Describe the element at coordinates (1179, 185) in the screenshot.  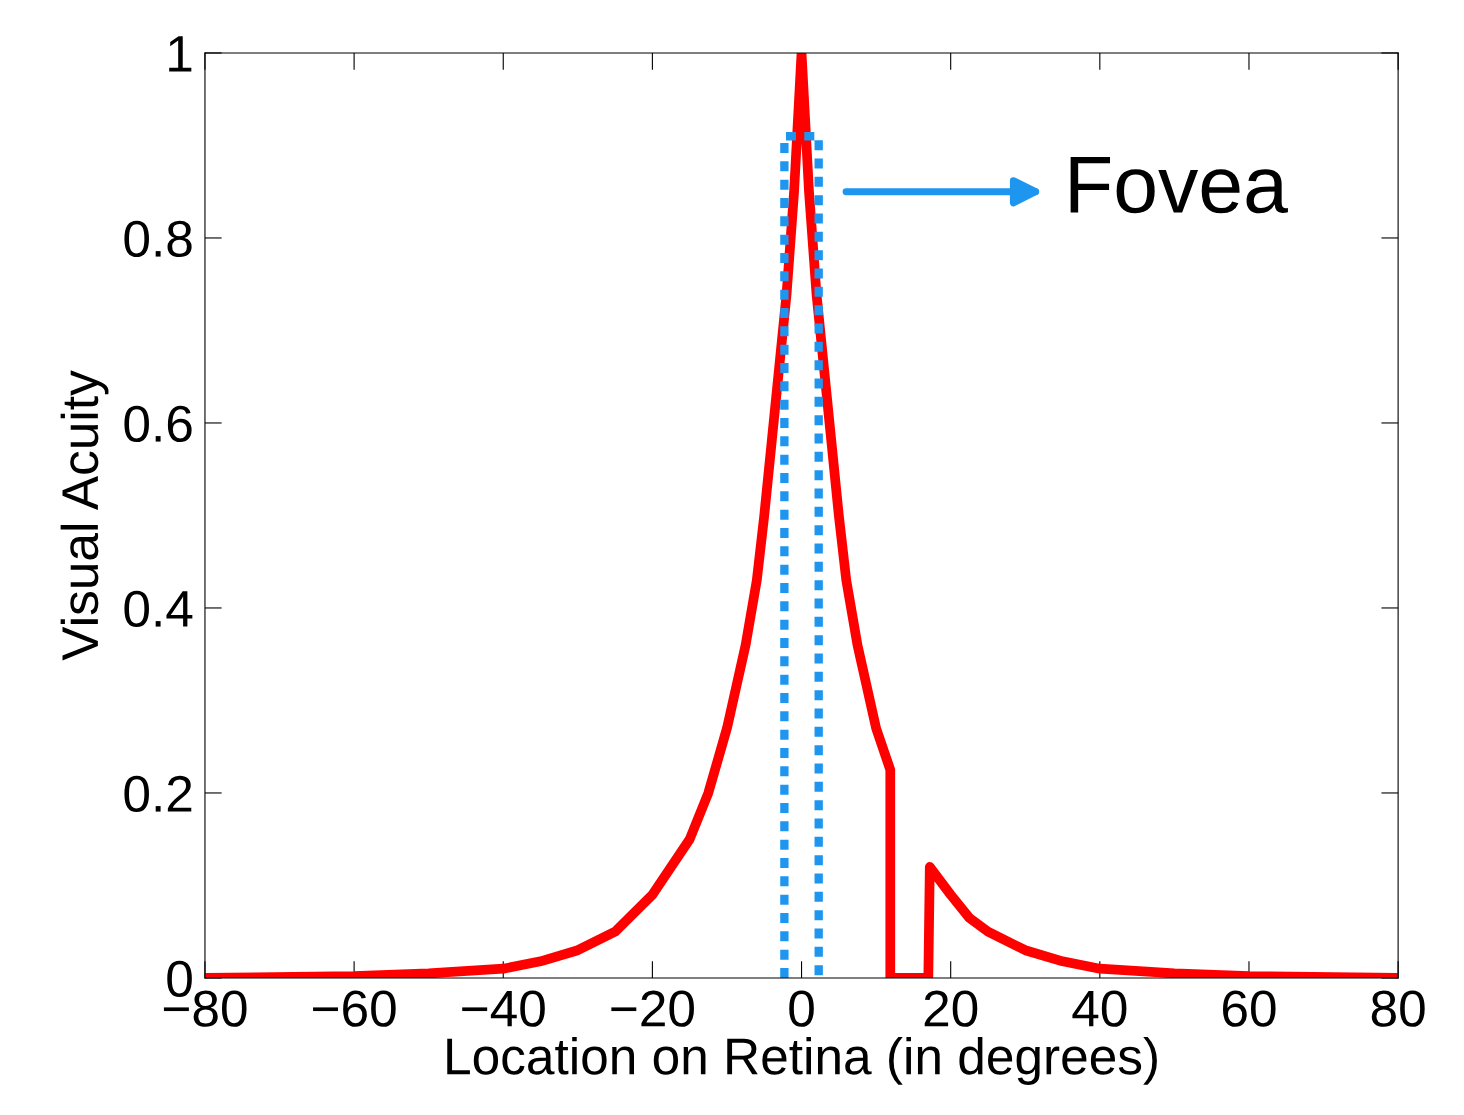
I see `annotation: Fovea` at that location.